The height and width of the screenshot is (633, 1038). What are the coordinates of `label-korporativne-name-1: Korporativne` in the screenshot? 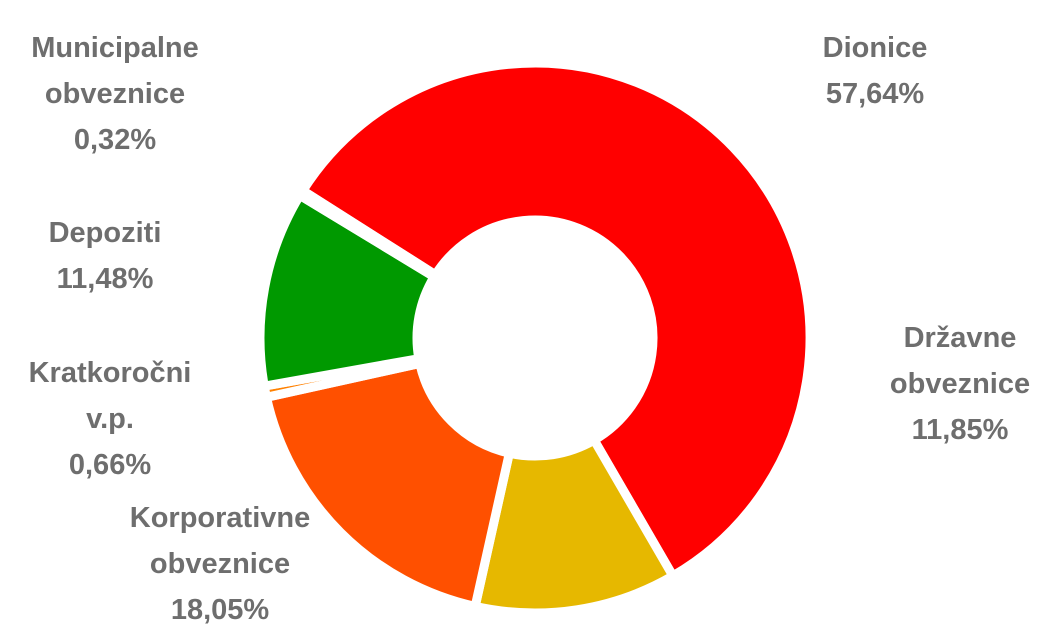 It's located at (220, 518).